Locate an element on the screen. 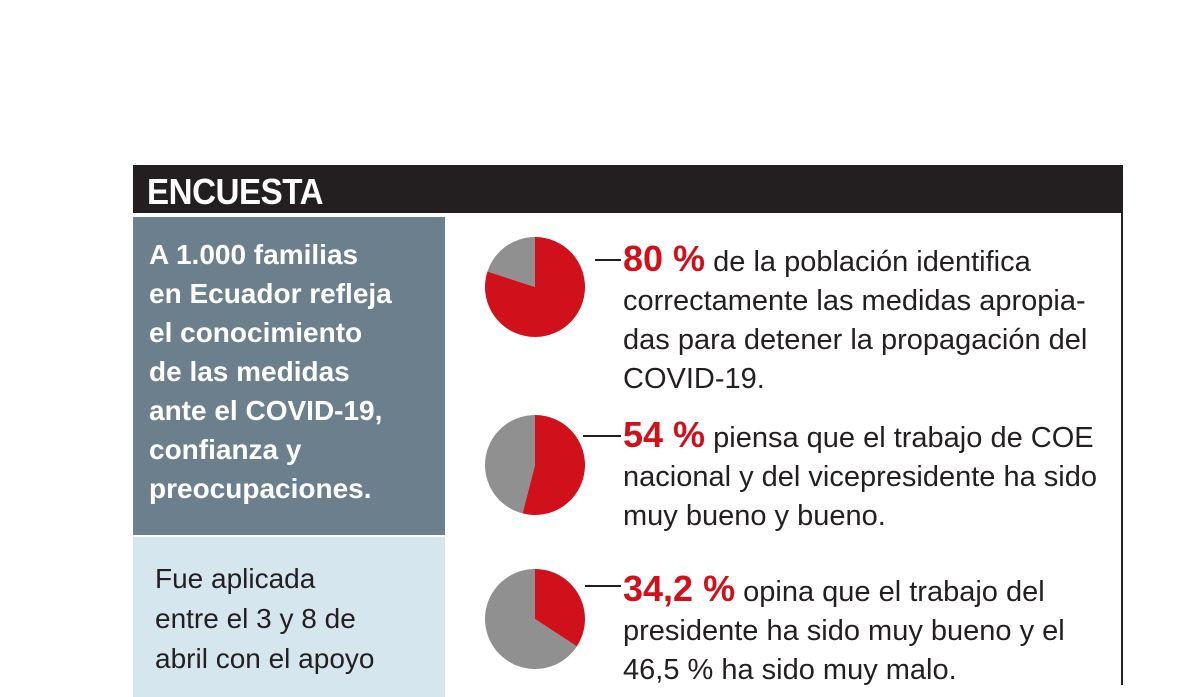 The image size is (1200, 697). stat-line: correctamente las medidas apropia- is located at coordinates (854, 301).